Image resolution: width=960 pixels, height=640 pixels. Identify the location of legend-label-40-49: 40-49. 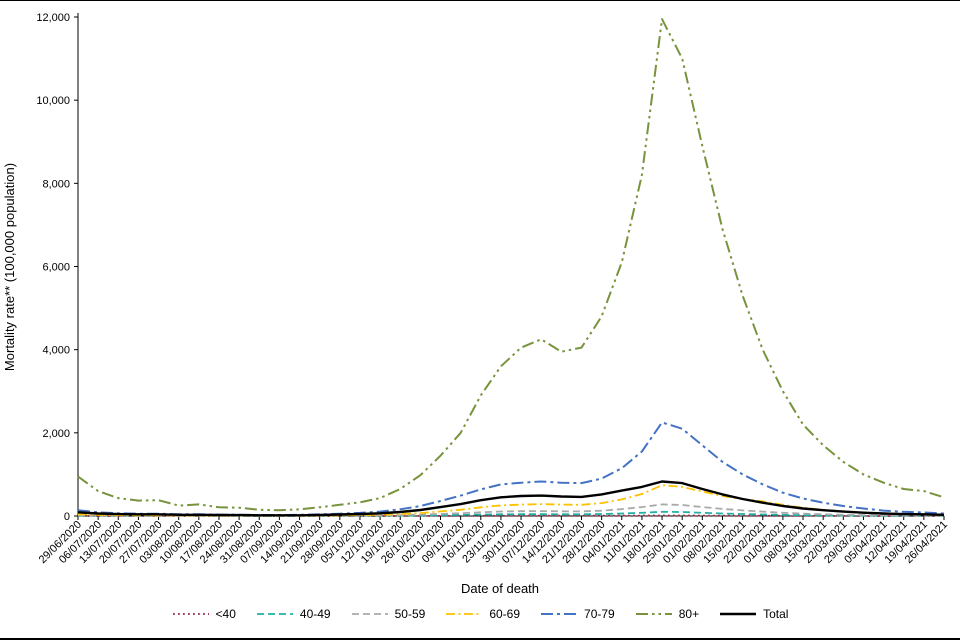
(315, 614).